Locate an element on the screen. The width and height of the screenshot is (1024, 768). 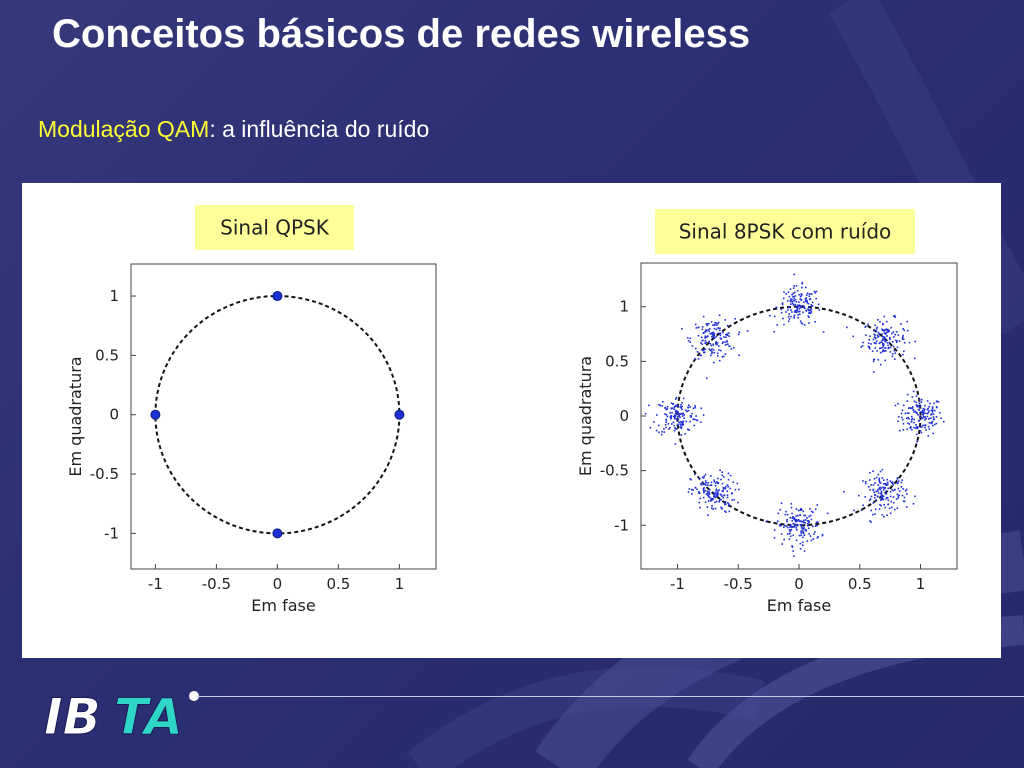
plot-label-box is located at coordinates (274, 227).